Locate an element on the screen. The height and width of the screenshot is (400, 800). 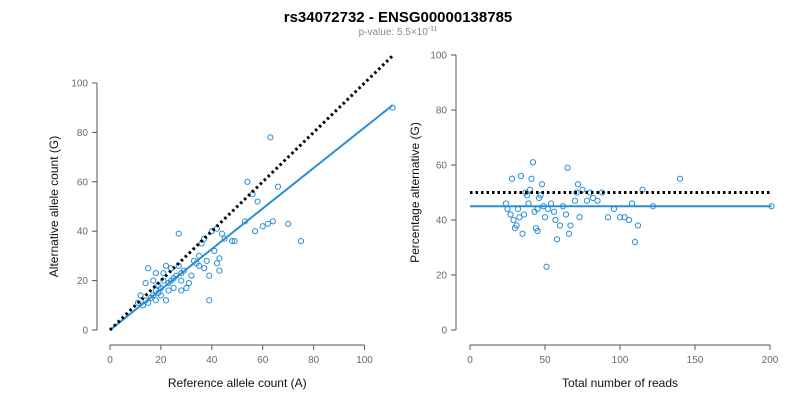
chart-title: rs34072732 - ENSG00000138785 is located at coordinates (398, 17).